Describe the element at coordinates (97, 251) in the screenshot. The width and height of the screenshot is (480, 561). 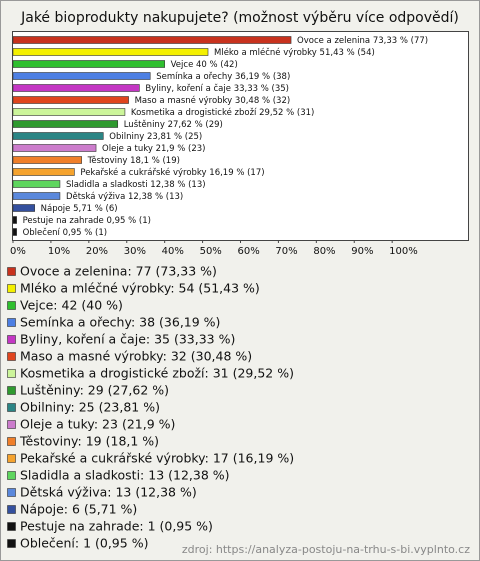
I see `x-tick-label: 20%` at that location.